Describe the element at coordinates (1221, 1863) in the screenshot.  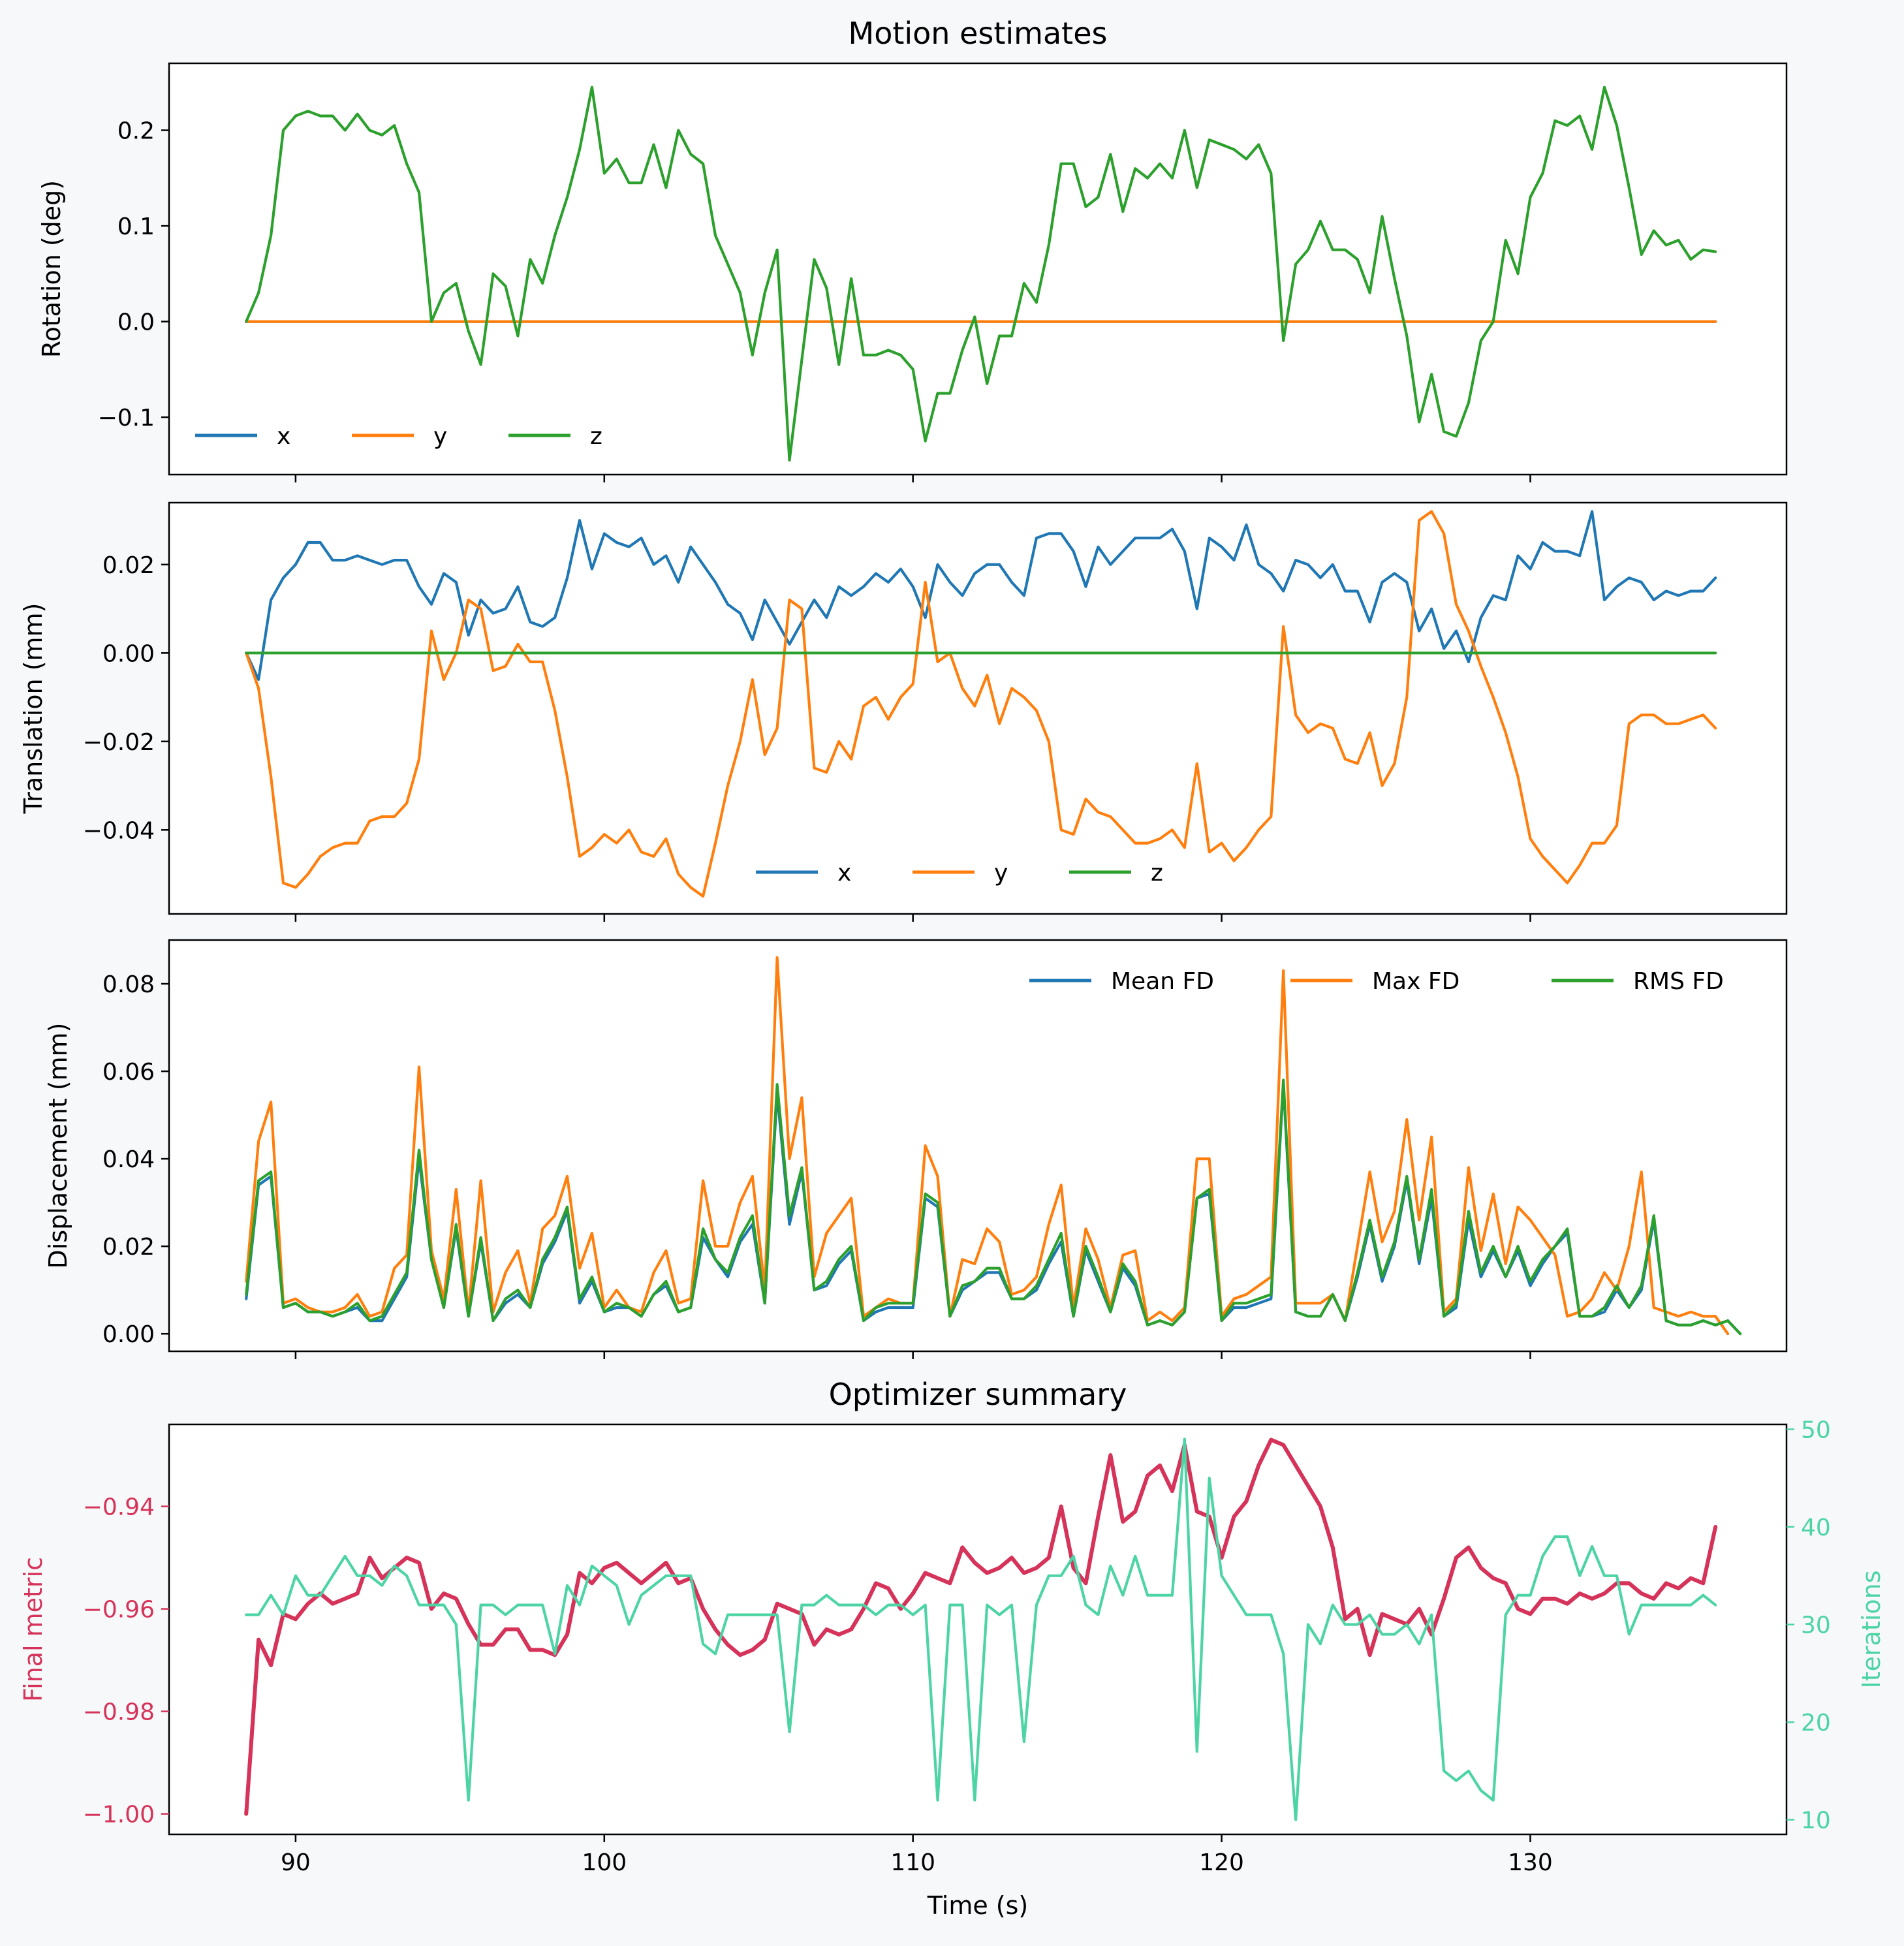
I see `x-tick-label: 120` at that location.